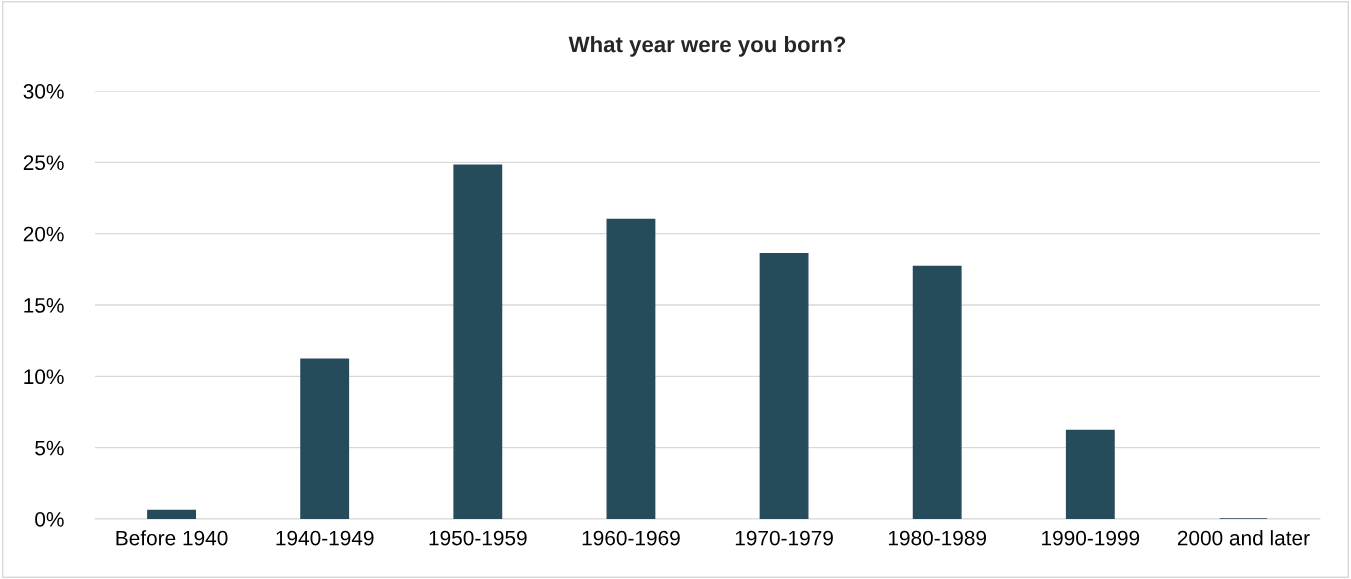  I want to click on x-tick-label: 1990-1999, so click(1091, 538).